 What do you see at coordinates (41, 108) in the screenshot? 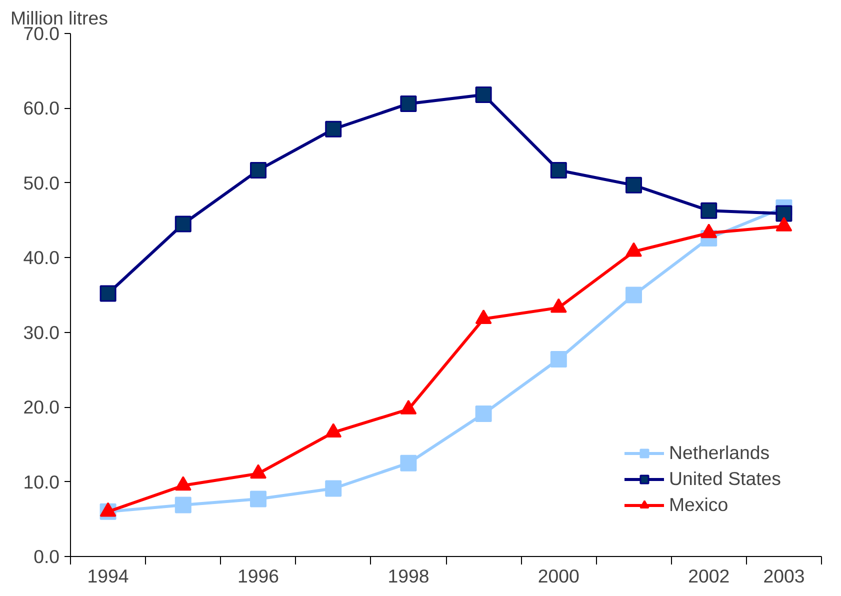
I see `y-tick-label: 60.0` at bounding box center [41, 108].